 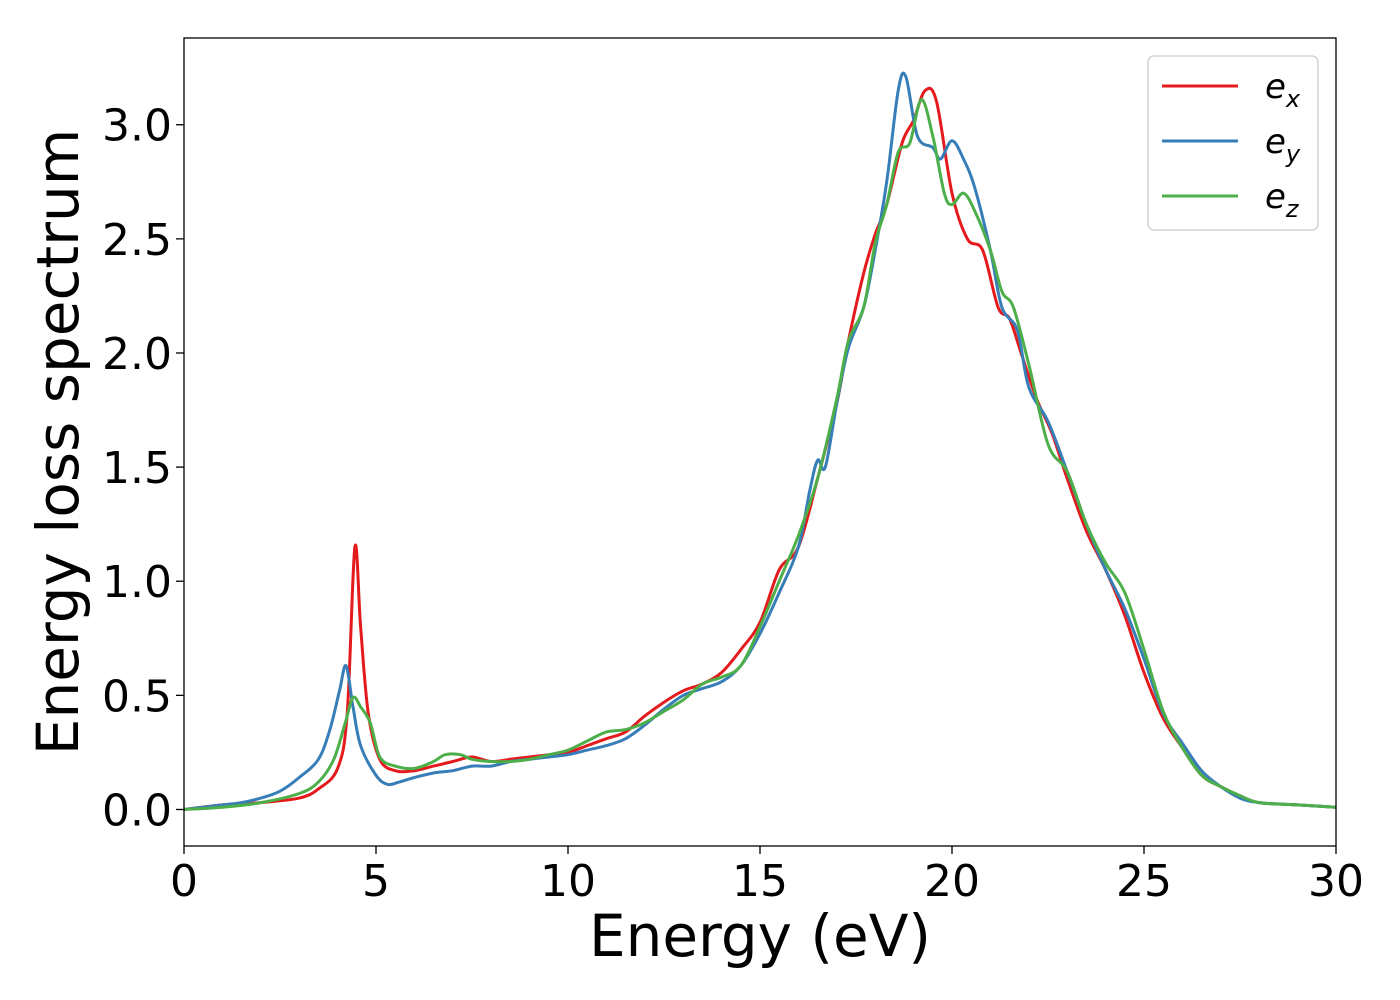 What do you see at coordinates (376, 881) in the screenshot?
I see `x-tick-label: 5` at bounding box center [376, 881].